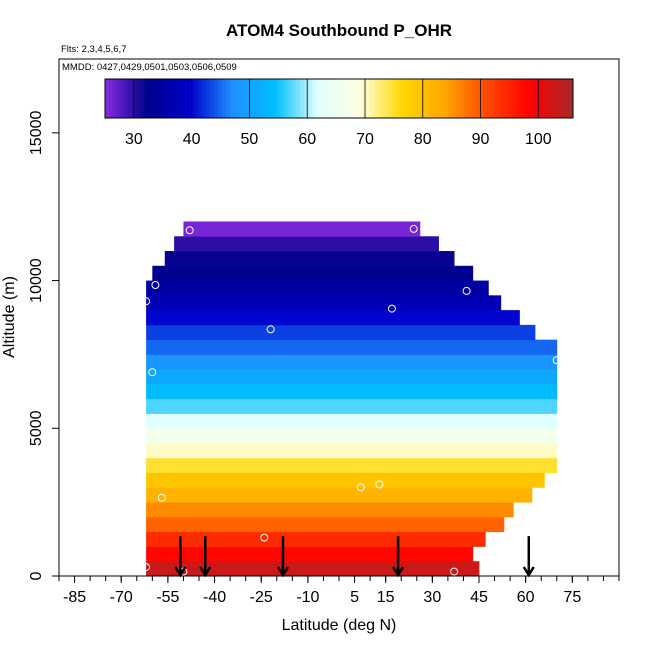 This screenshot has height=650, width=650. I want to click on colorbar-tick-label: 30, so click(134, 139).